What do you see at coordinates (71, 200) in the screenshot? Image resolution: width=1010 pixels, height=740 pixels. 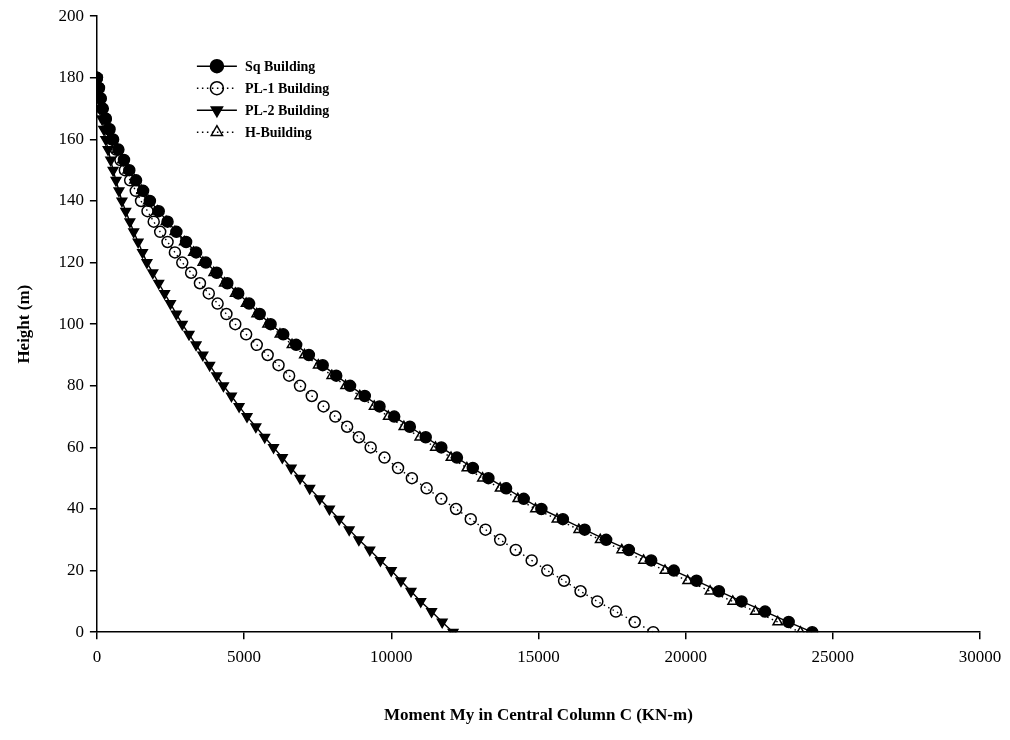 I see `y-tick-label: 140` at bounding box center [71, 200].